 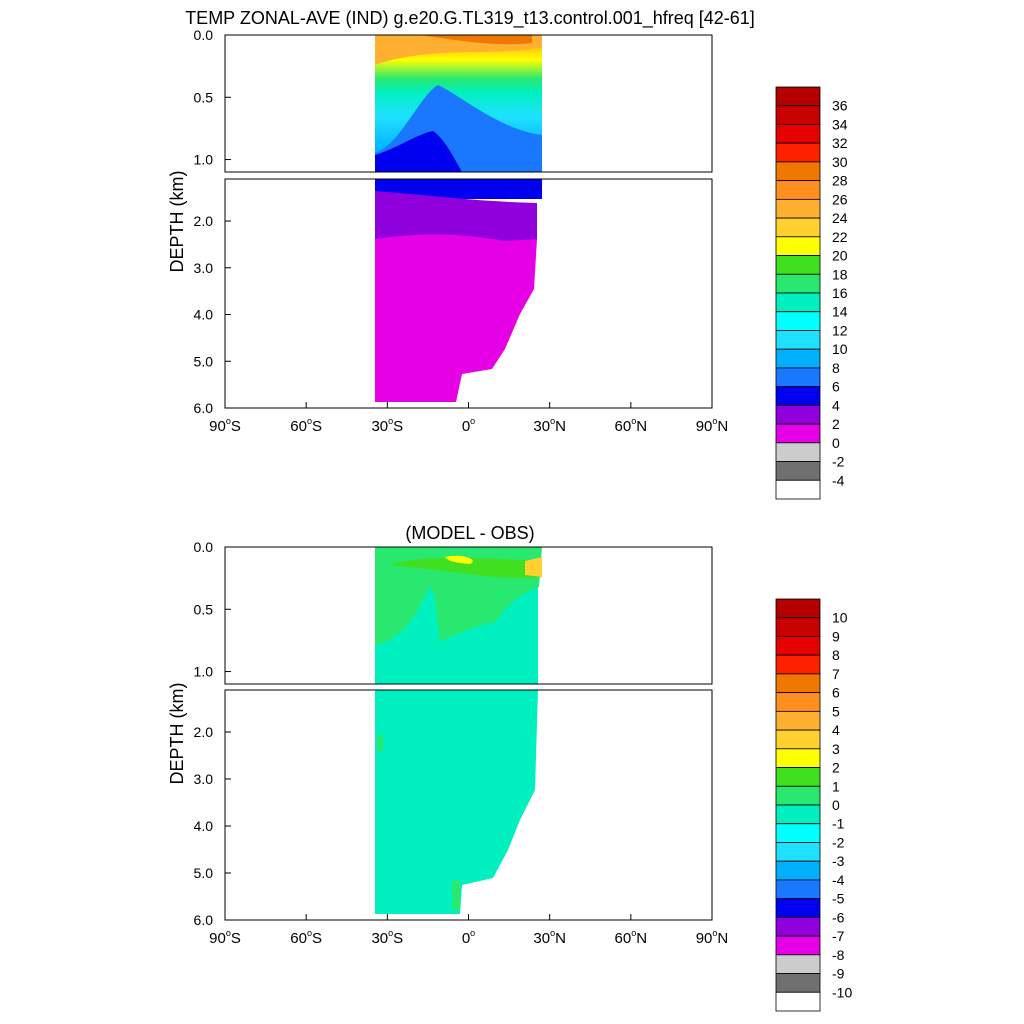 What do you see at coordinates (418, 151) in the screenshot?
I see `field-deep-blue` at bounding box center [418, 151].